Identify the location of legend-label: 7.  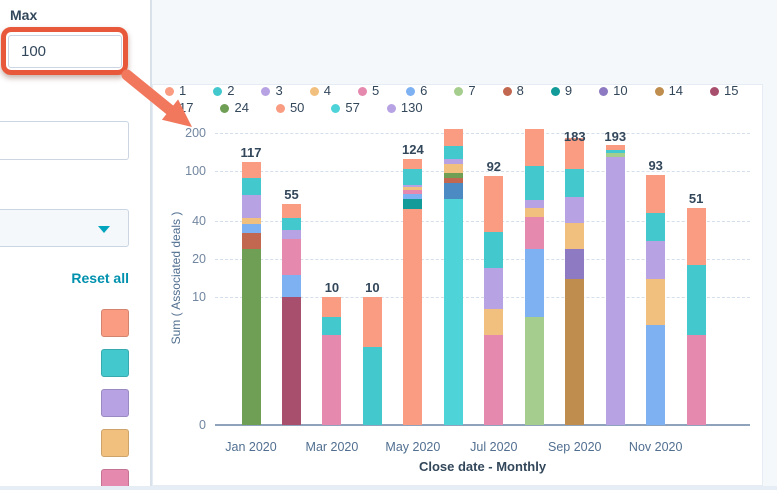
(472, 90).